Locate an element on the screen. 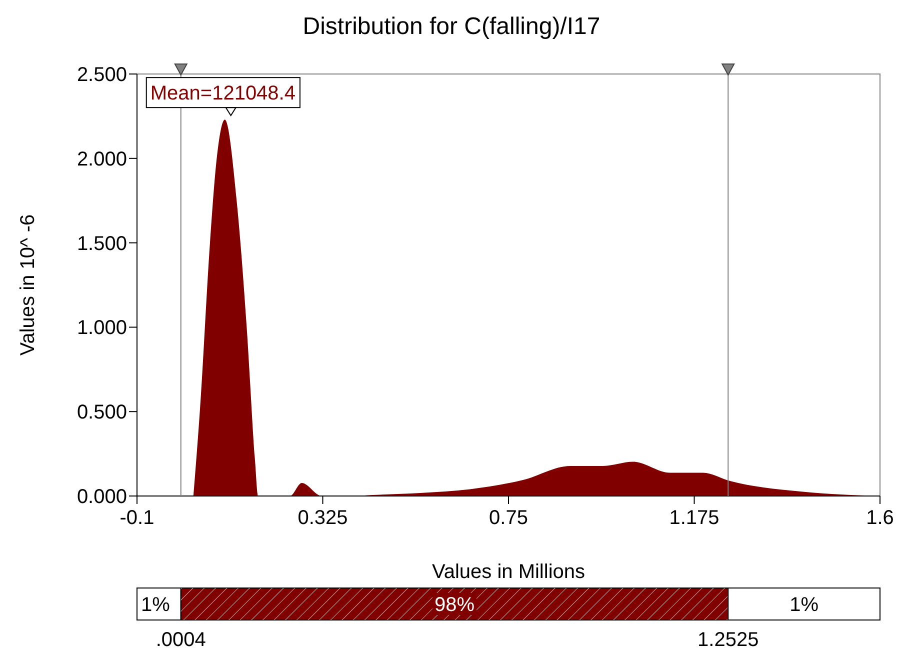 The height and width of the screenshot is (650, 903). x-tick-label: 1.175 is located at coordinates (694, 518).